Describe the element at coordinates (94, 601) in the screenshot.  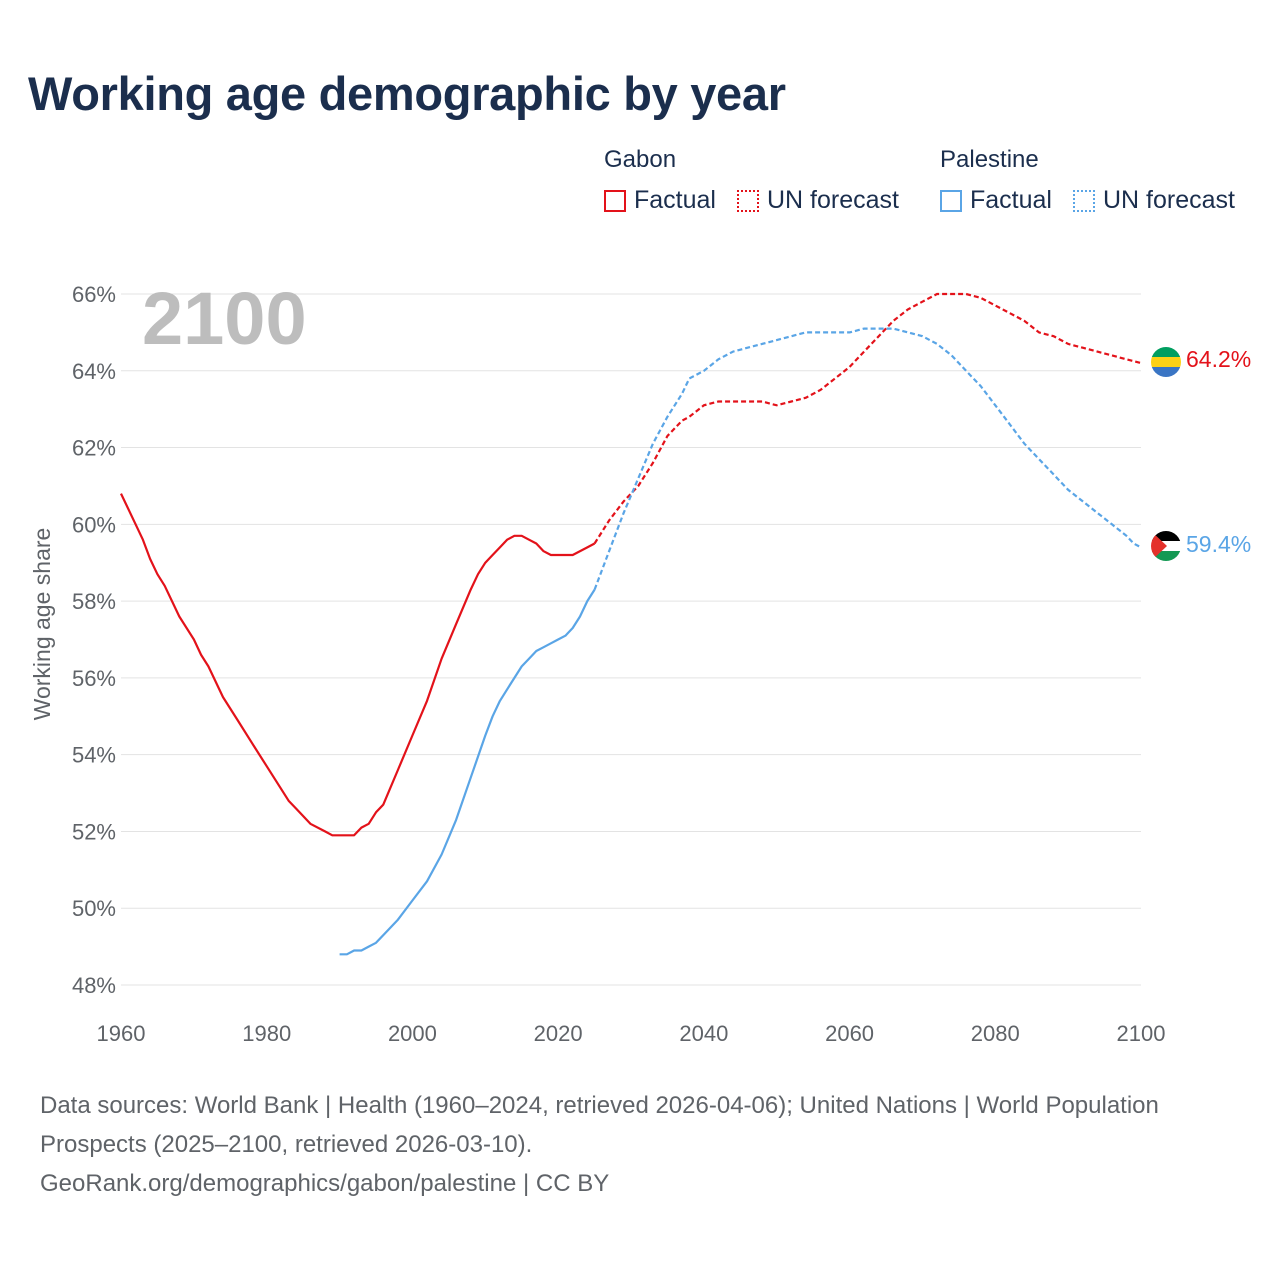
I see `y-tick-label: 58%` at that location.